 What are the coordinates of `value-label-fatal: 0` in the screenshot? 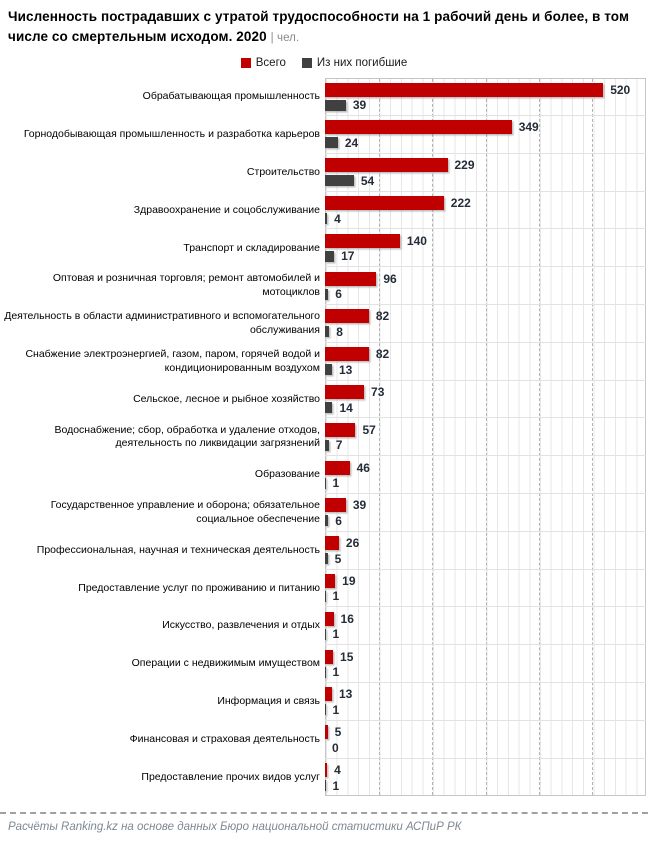 It's located at (335, 747).